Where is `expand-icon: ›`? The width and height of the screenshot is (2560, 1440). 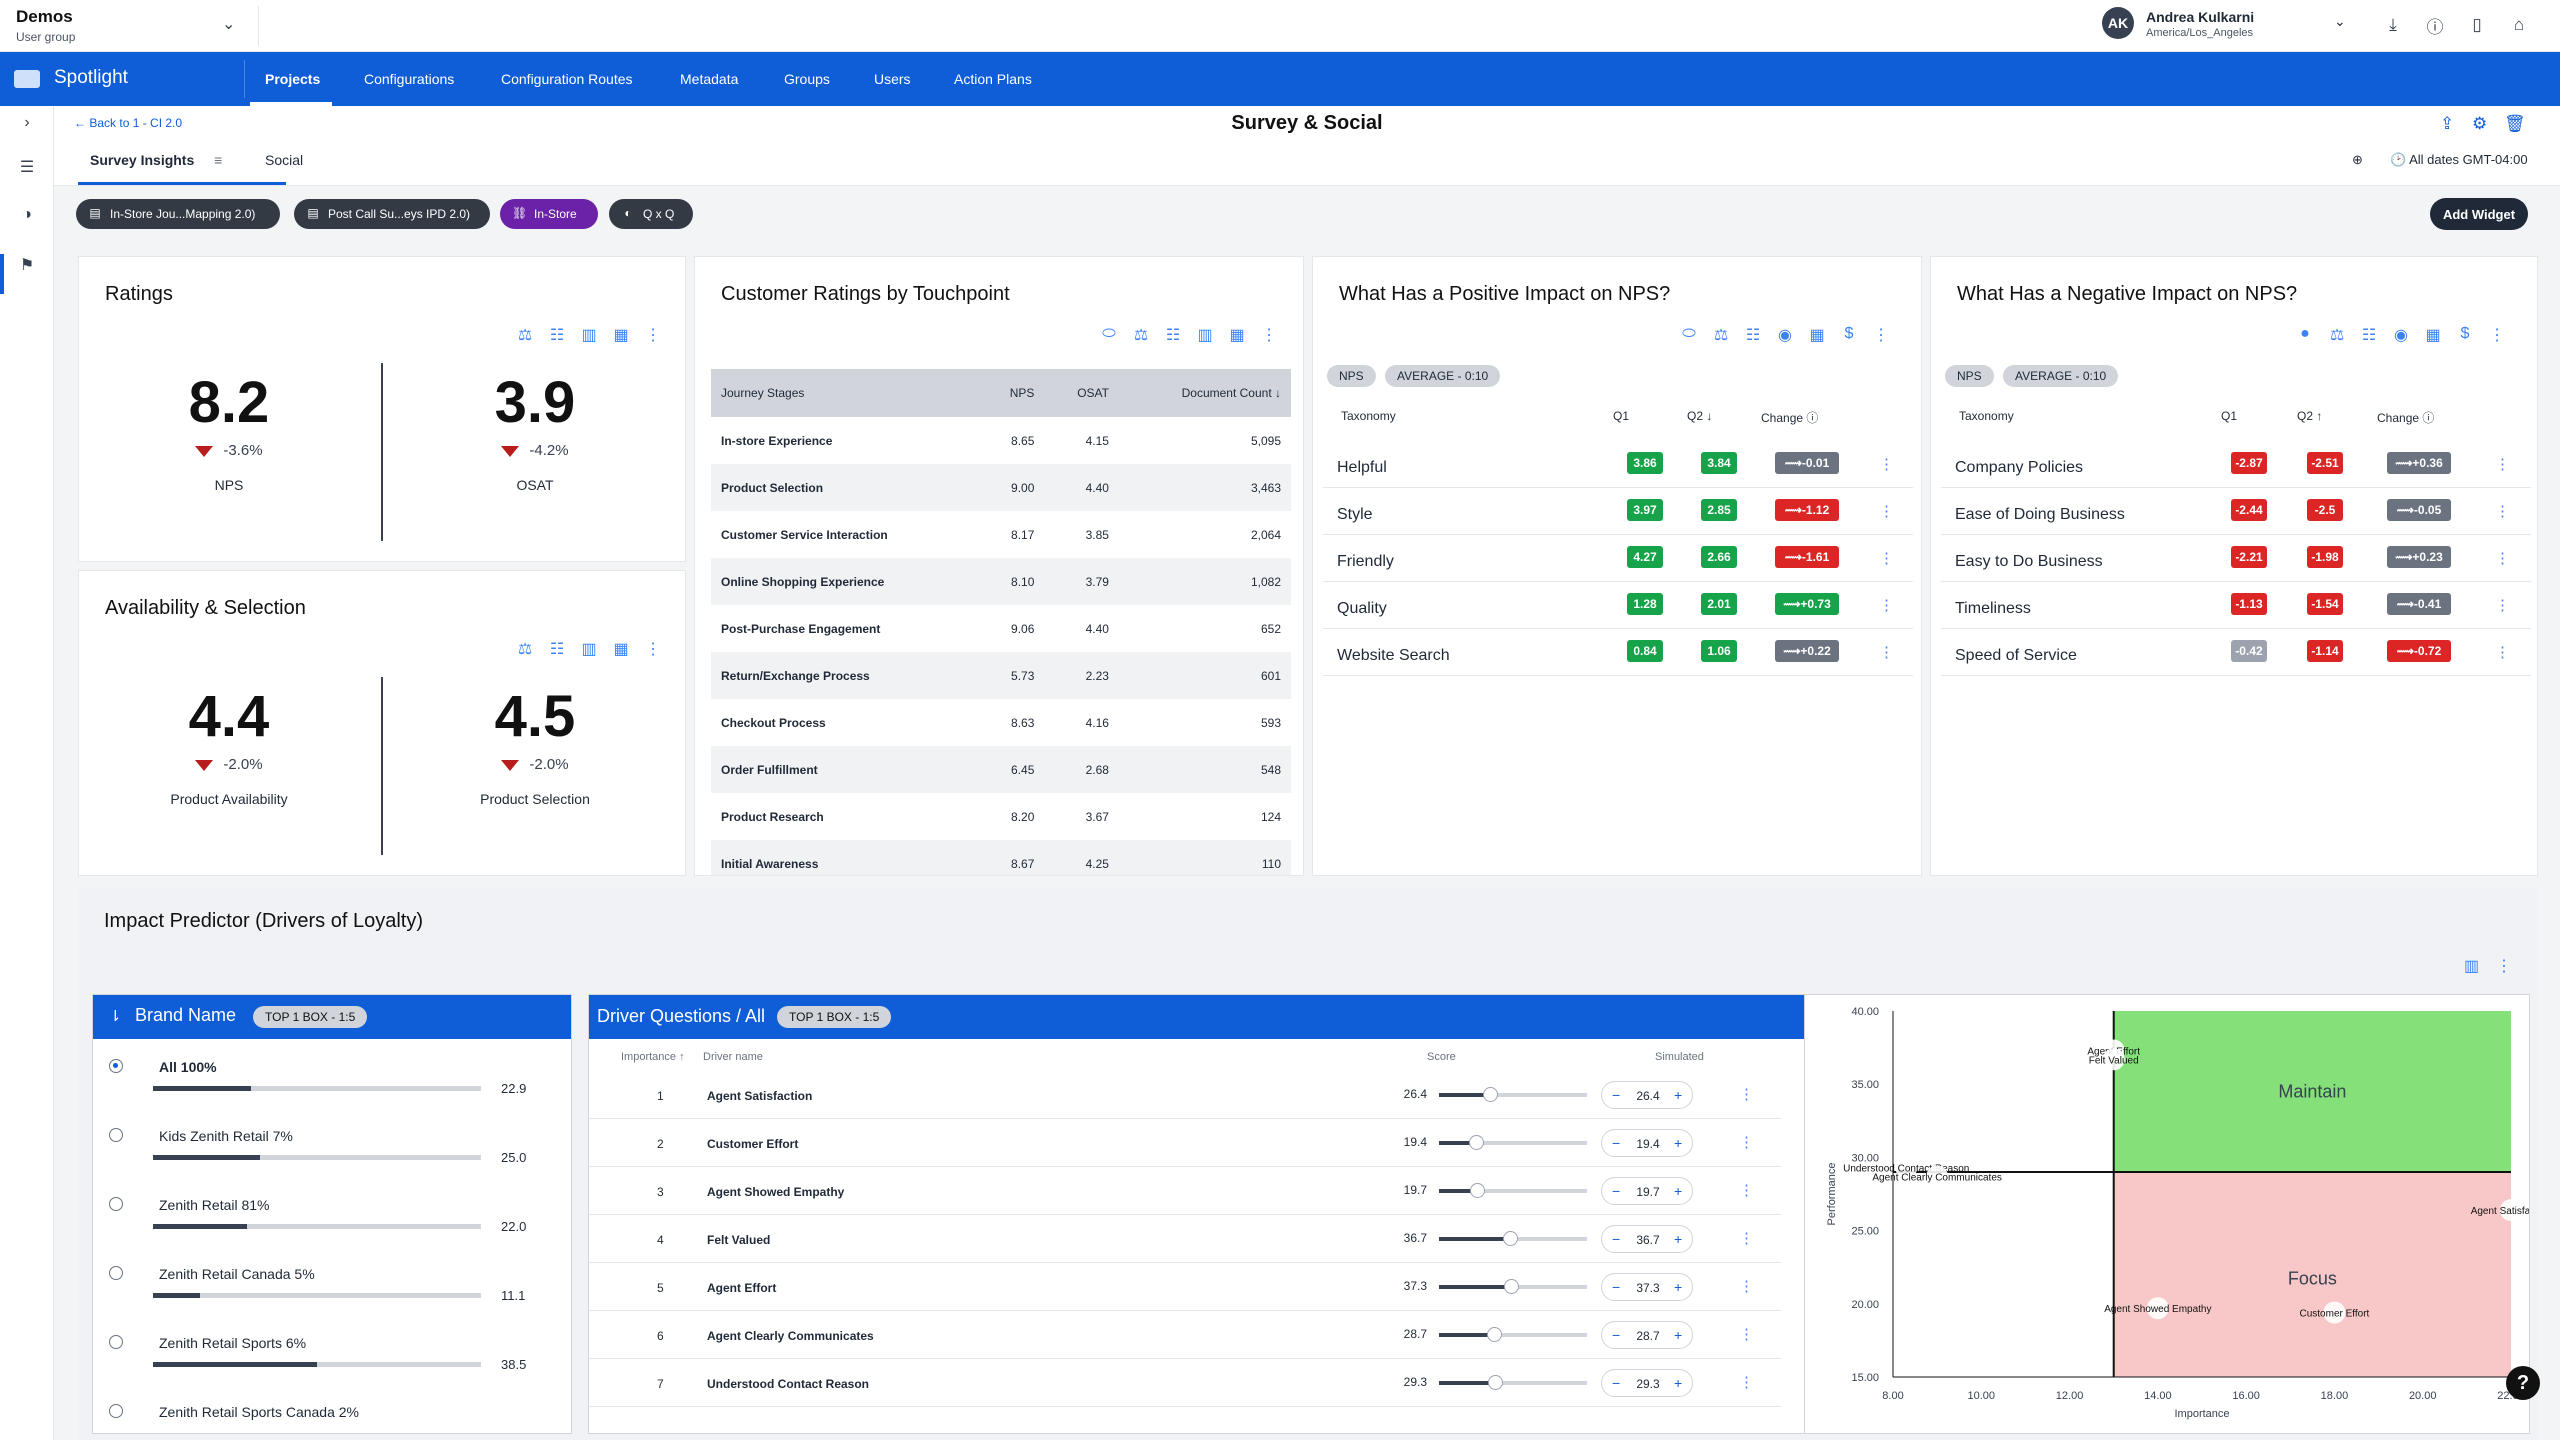
expand-icon: › is located at coordinates (27, 122).